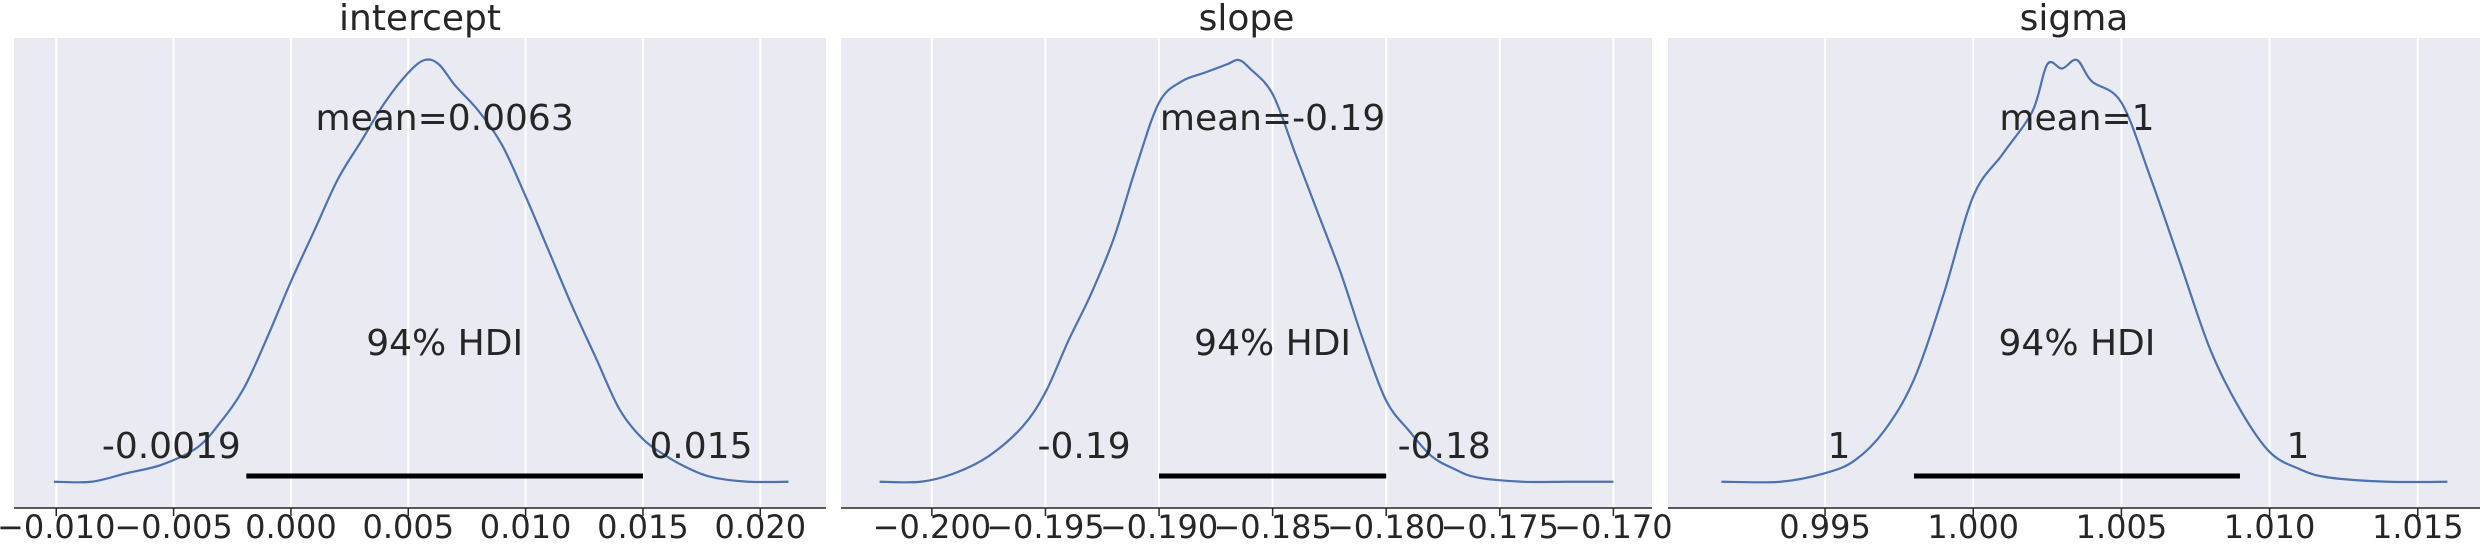 The height and width of the screenshot is (557, 2484). What do you see at coordinates (1083, 446) in the screenshot?
I see `hdi-lower-label: -0.19` at bounding box center [1083, 446].